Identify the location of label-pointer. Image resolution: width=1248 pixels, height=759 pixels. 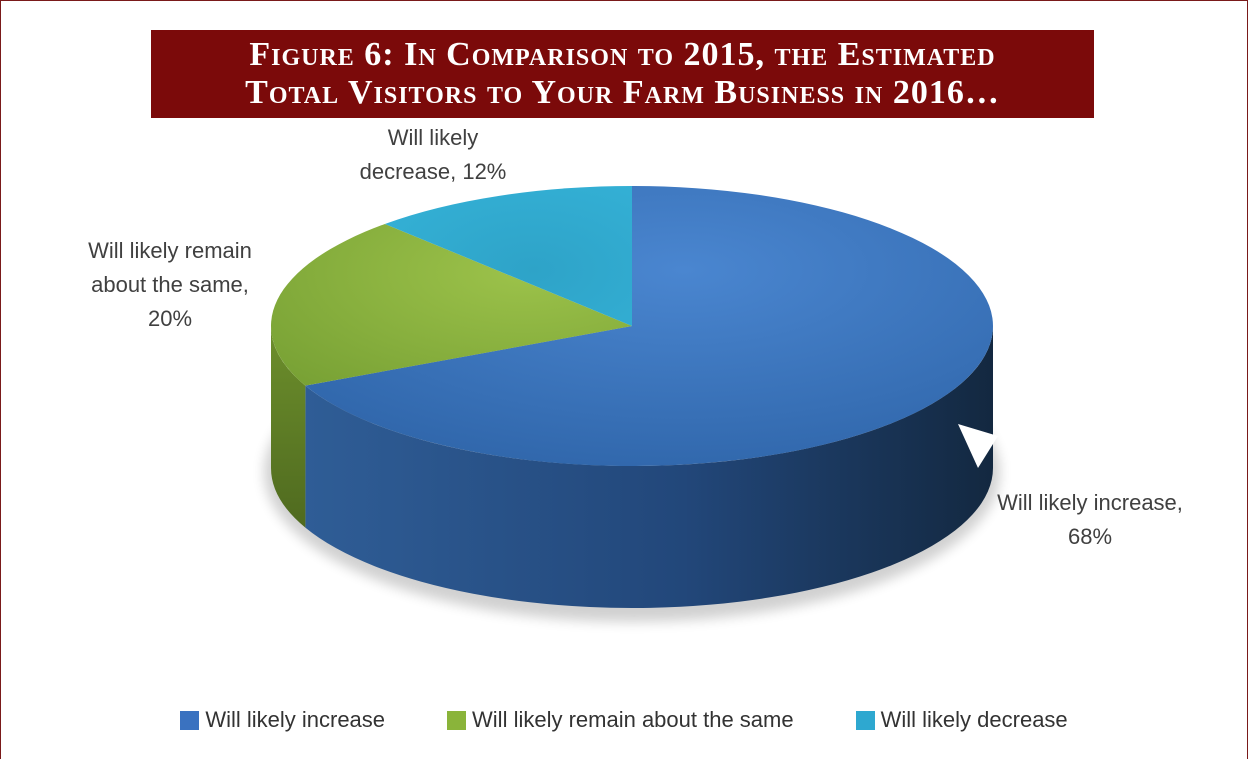
(978, 446).